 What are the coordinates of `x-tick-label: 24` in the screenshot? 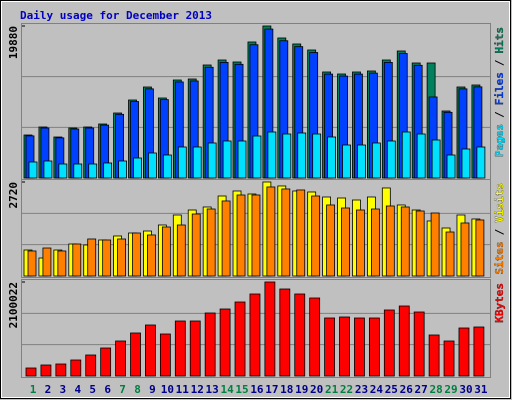 It's located at (377, 389).